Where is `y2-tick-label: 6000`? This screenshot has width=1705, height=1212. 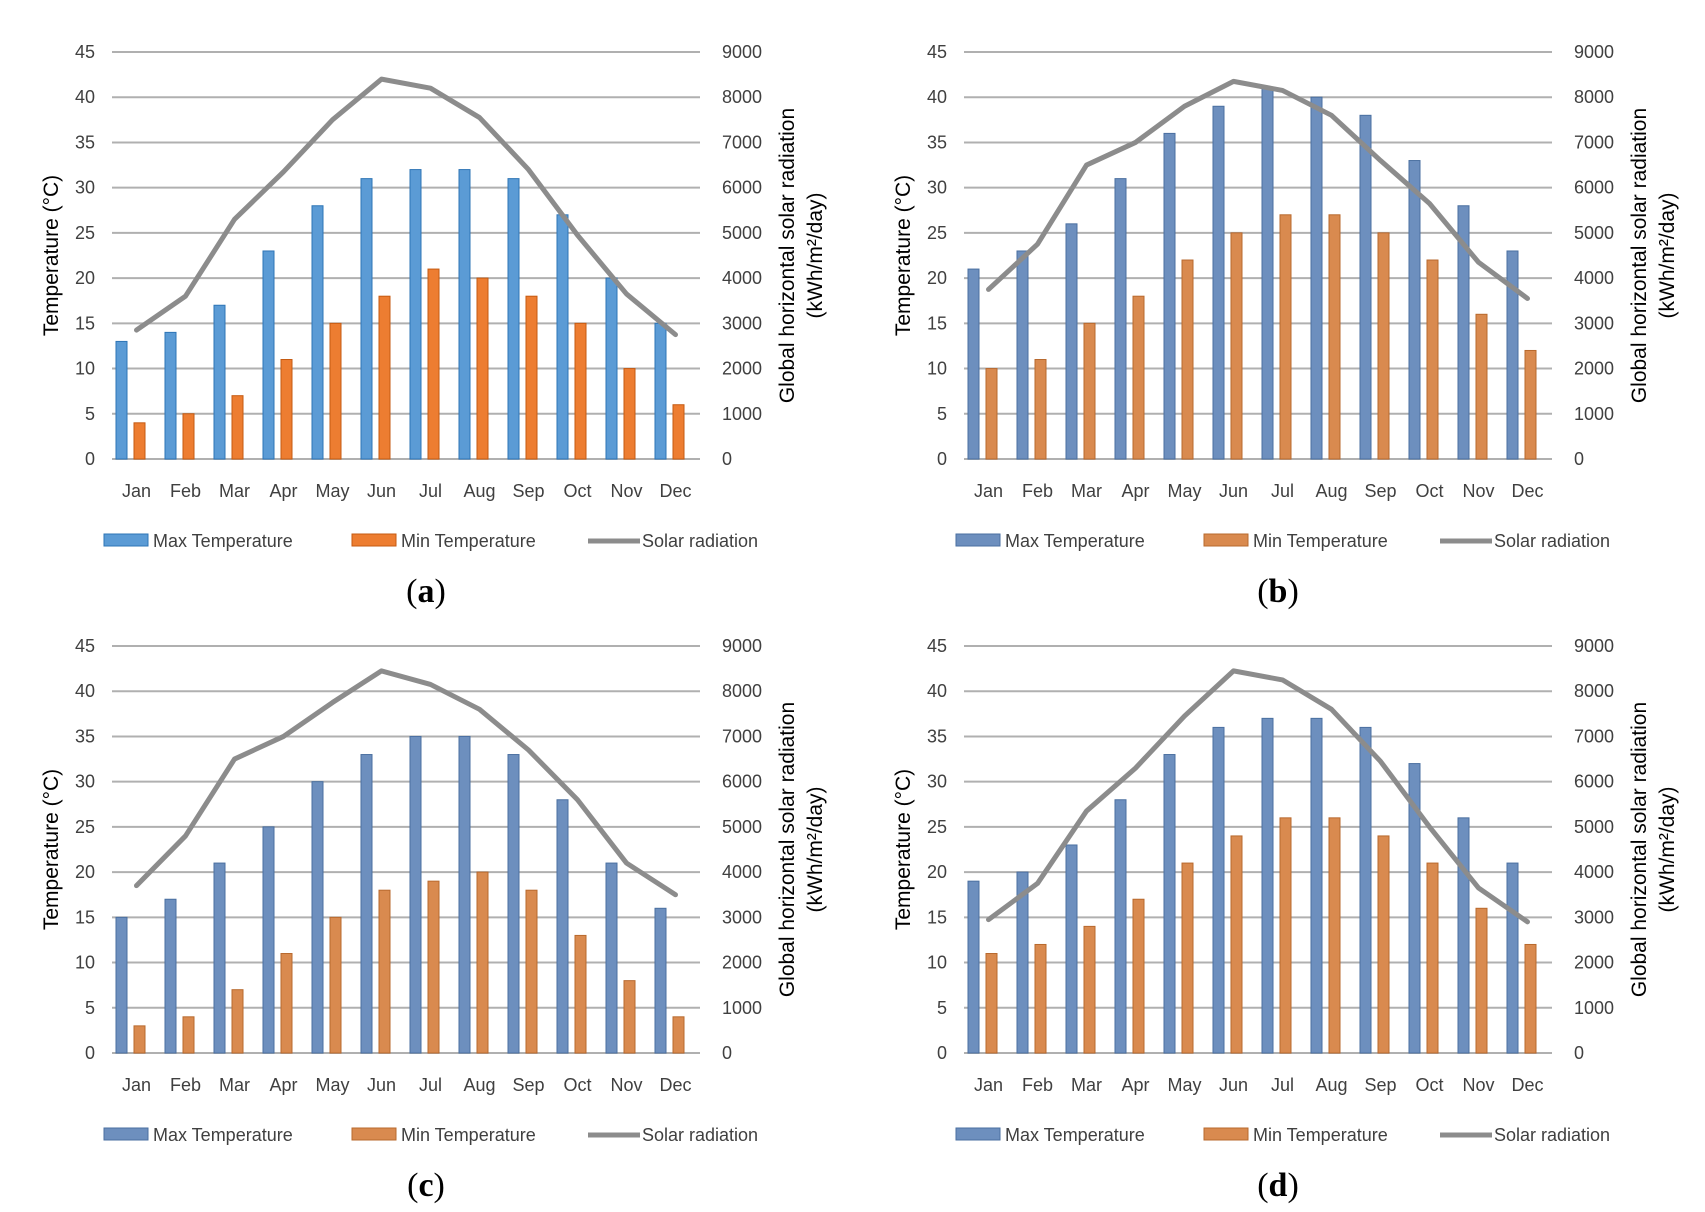 y2-tick-label: 6000 is located at coordinates (742, 782).